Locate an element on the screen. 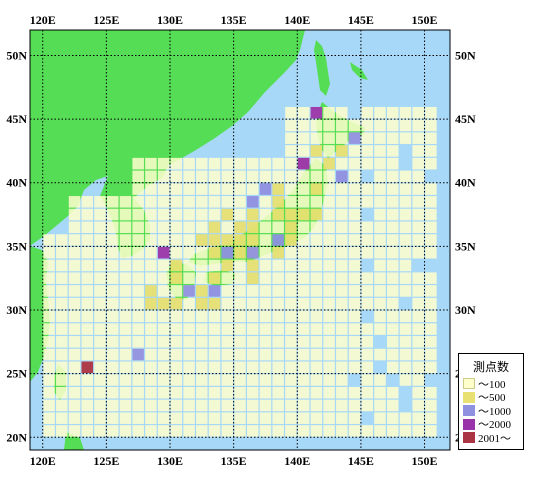 This screenshot has height=479, width=533. legend-swatch is located at coordinates (469, 384).